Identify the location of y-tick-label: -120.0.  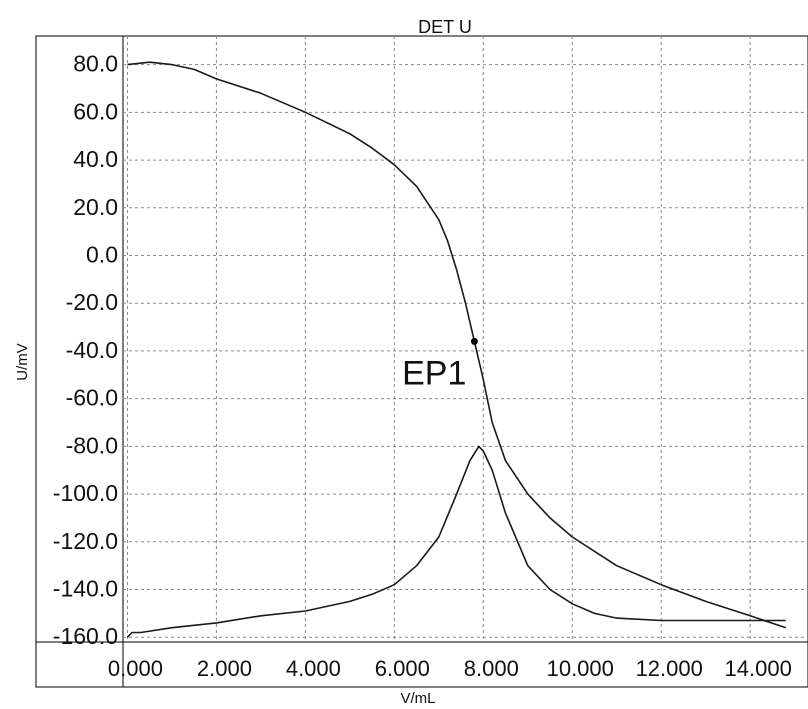
(85, 541).